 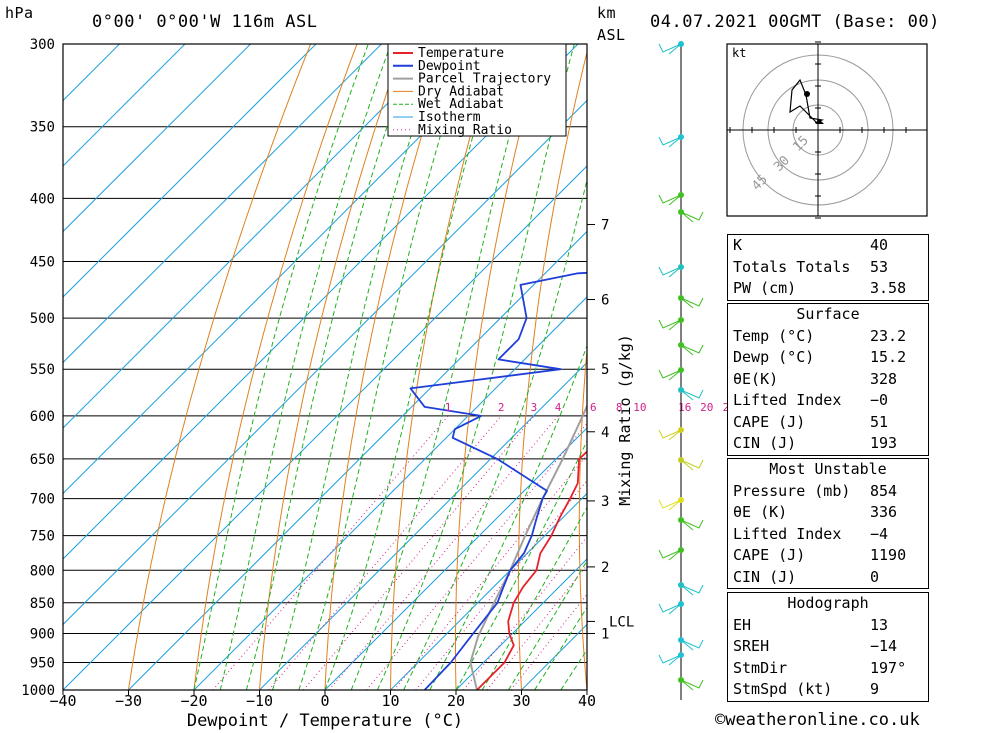 I want to click on mixing-ratio-label: 16, so click(x=684, y=407).